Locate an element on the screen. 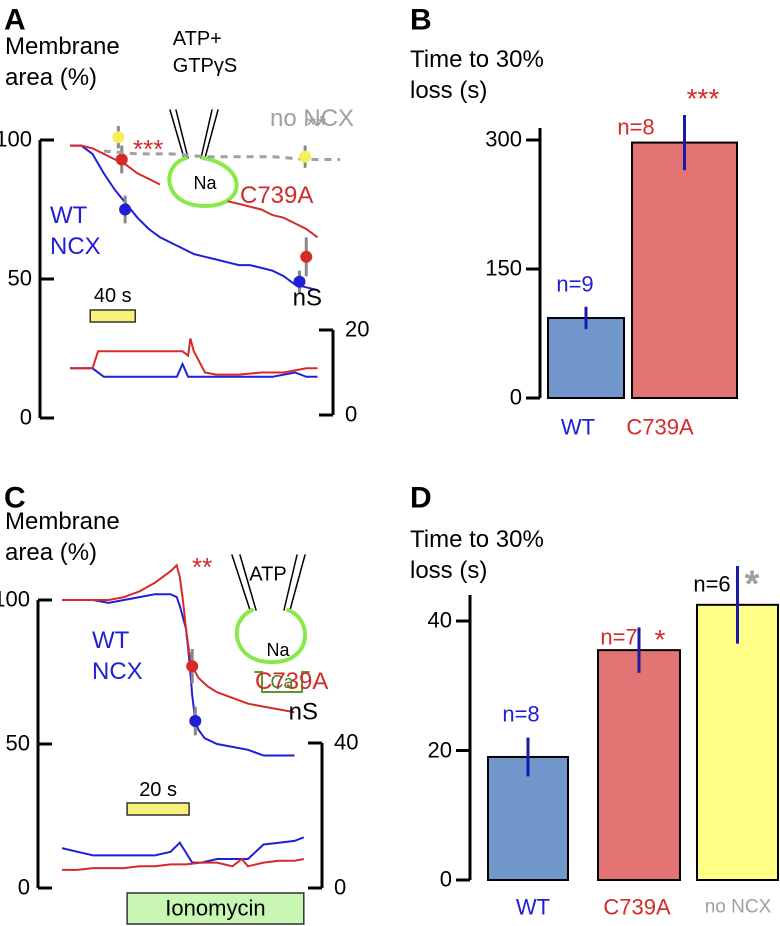  diagram-label: Ca is located at coordinates (282, 681).